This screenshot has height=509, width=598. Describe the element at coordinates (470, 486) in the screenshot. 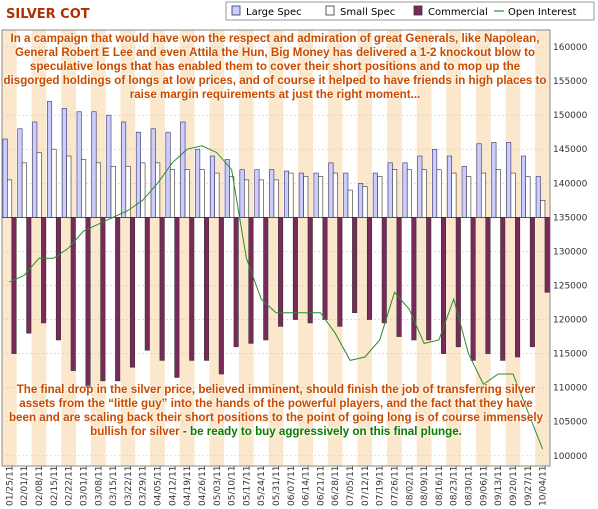

I see `x-tick-label: 08/30/11` at that location.